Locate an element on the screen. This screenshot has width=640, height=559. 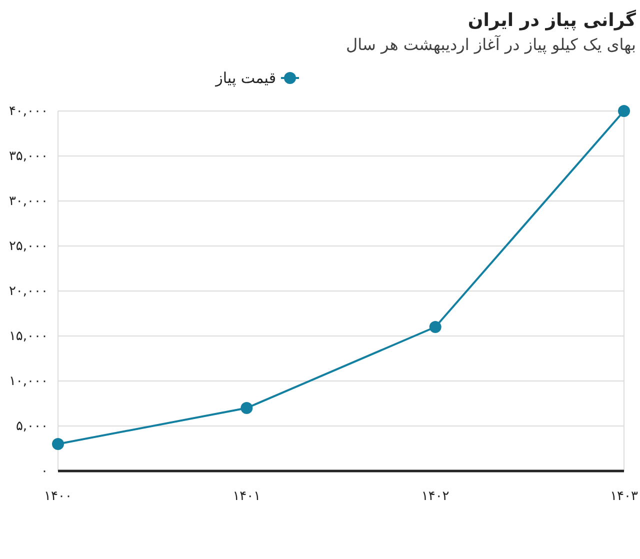
x-tick-label: ۱۴۰۳ is located at coordinates (624, 496).